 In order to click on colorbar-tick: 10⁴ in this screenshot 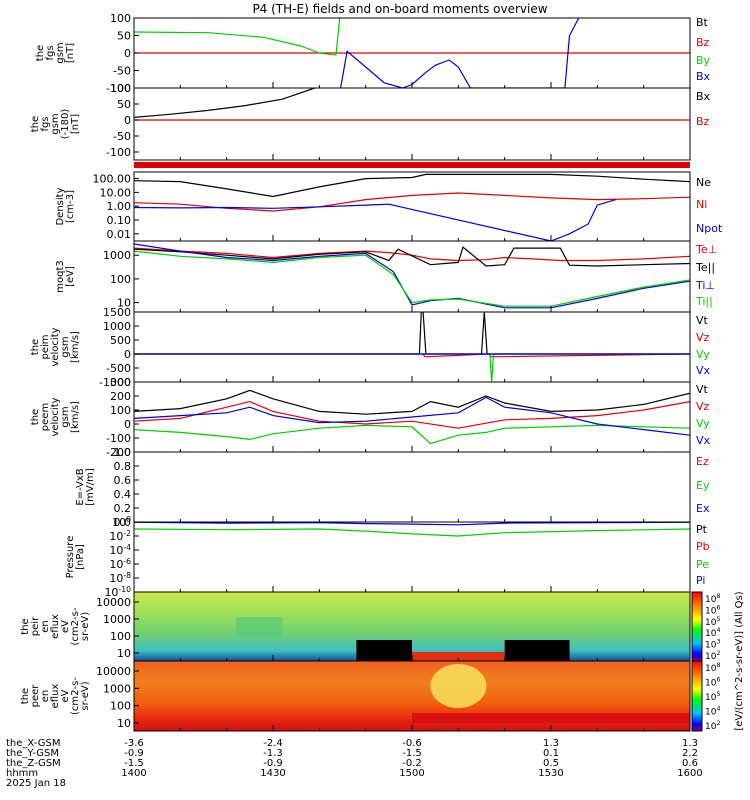, I will do `click(712, 712)`.